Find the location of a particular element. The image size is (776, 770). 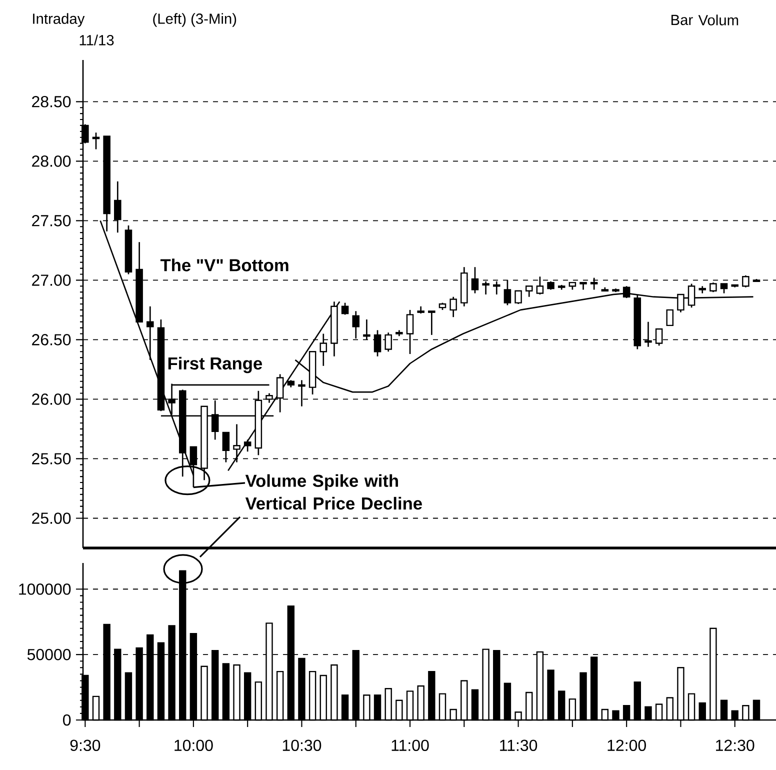

annotation: Volume Spike with Vertical Price Decline is located at coordinates (333, 492).